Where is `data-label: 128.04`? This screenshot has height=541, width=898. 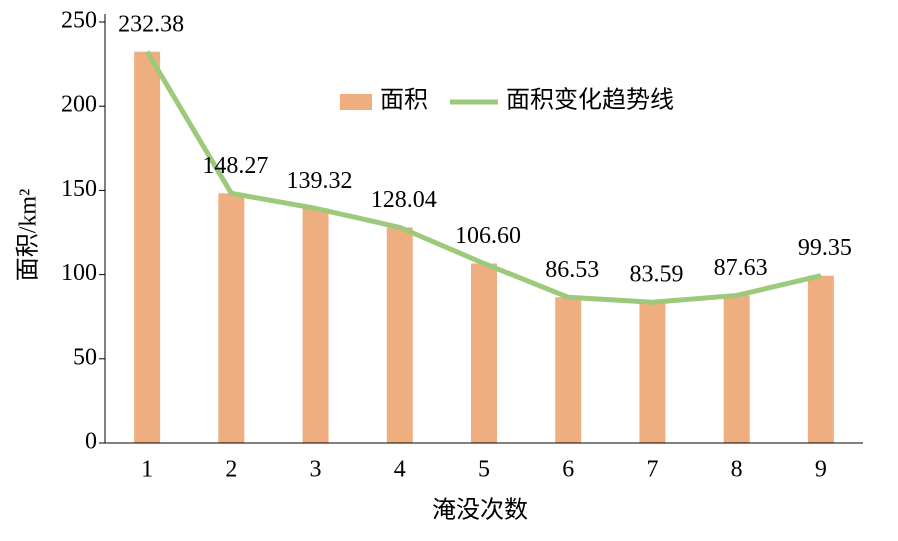 data-label: 128.04 is located at coordinates (404, 200).